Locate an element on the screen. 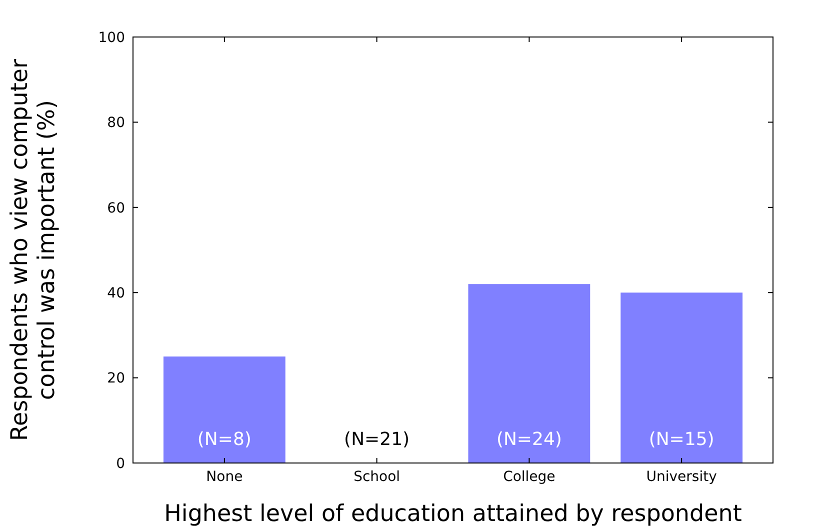  y-tick-label: 60 is located at coordinates (116, 208).